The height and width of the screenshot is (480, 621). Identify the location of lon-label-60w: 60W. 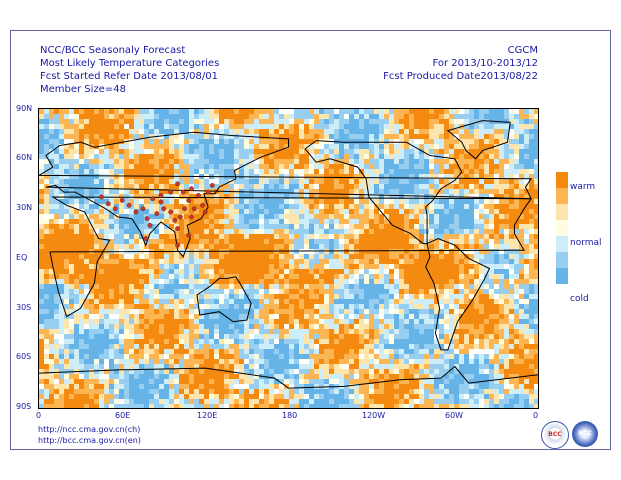
(454, 415).